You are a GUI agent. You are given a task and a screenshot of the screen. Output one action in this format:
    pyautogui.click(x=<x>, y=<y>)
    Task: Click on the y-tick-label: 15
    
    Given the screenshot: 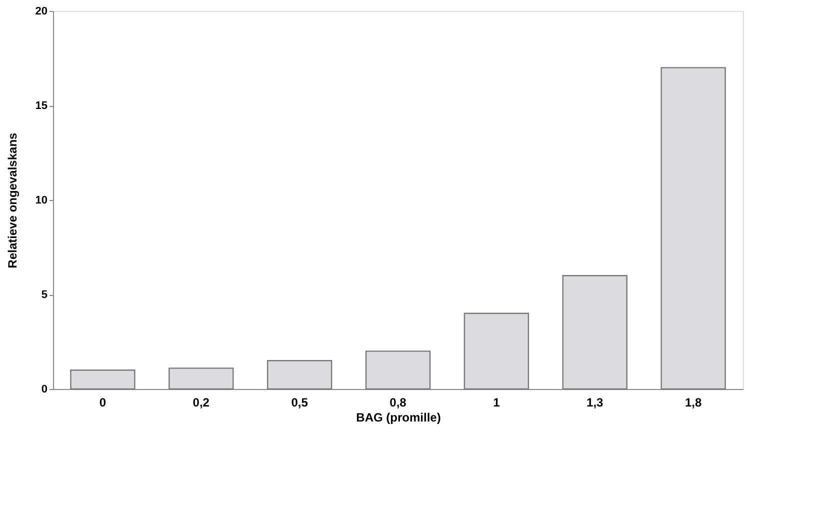 What is the action you would take?
    pyautogui.click(x=41, y=106)
    